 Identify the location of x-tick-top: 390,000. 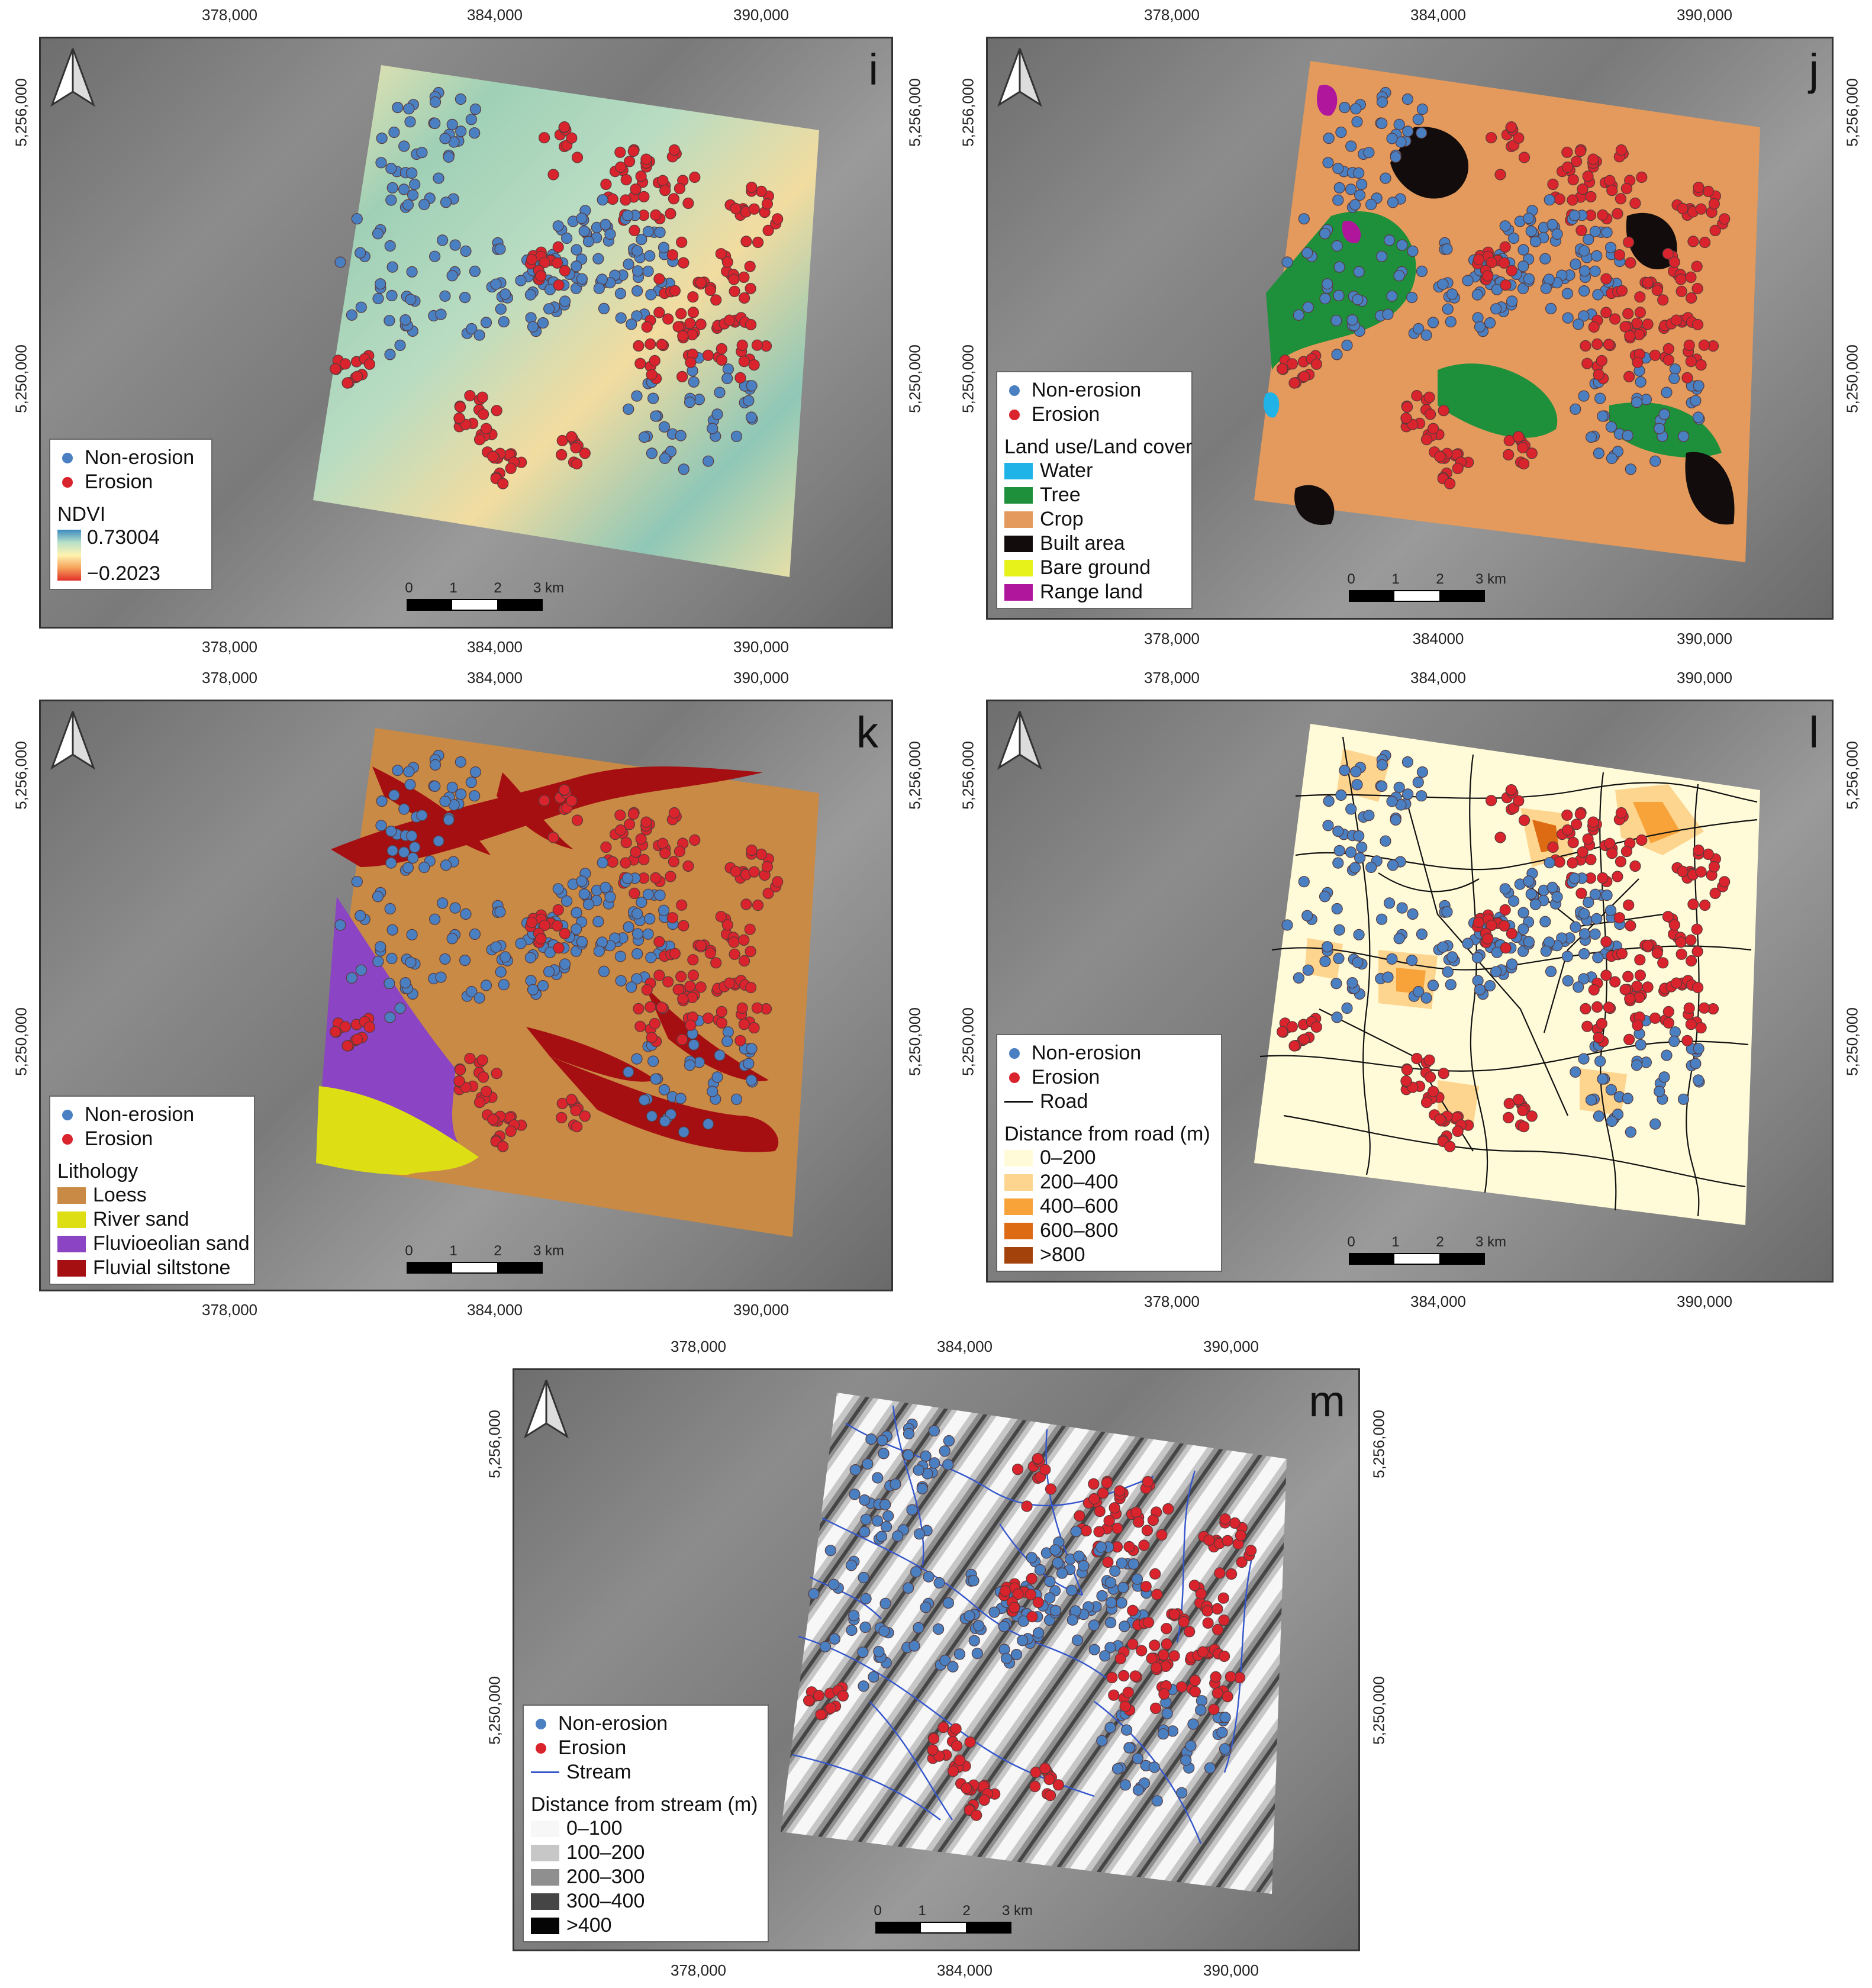
(1231, 1346).